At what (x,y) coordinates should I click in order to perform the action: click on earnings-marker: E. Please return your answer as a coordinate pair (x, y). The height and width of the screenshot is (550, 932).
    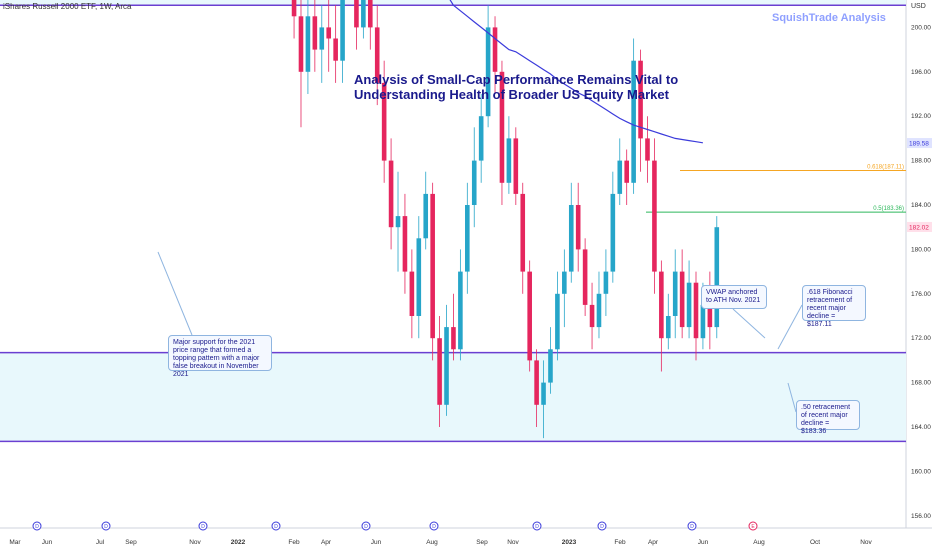
    Looking at the image, I should click on (753, 526).